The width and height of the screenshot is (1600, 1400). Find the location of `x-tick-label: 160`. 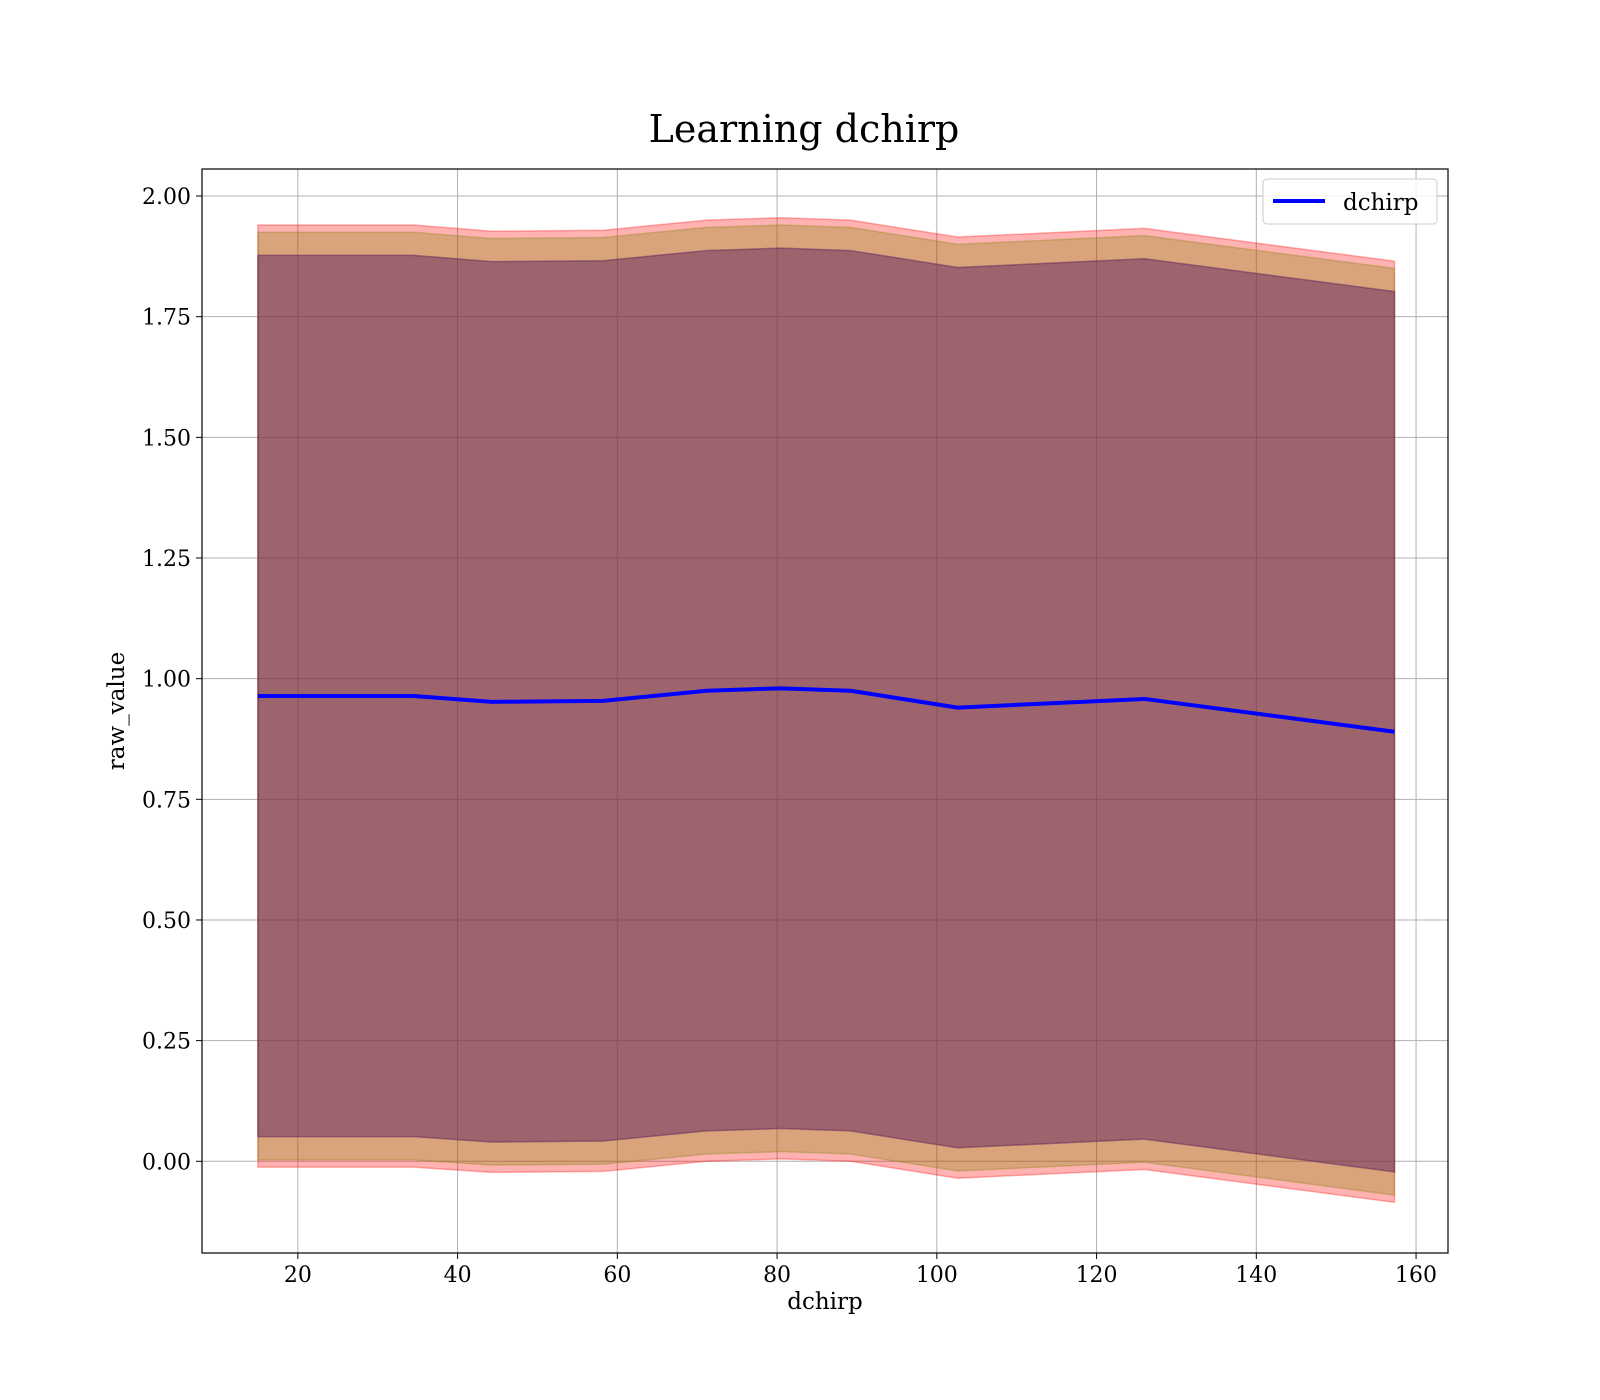

x-tick-label: 160 is located at coordinates (1416, 1275).